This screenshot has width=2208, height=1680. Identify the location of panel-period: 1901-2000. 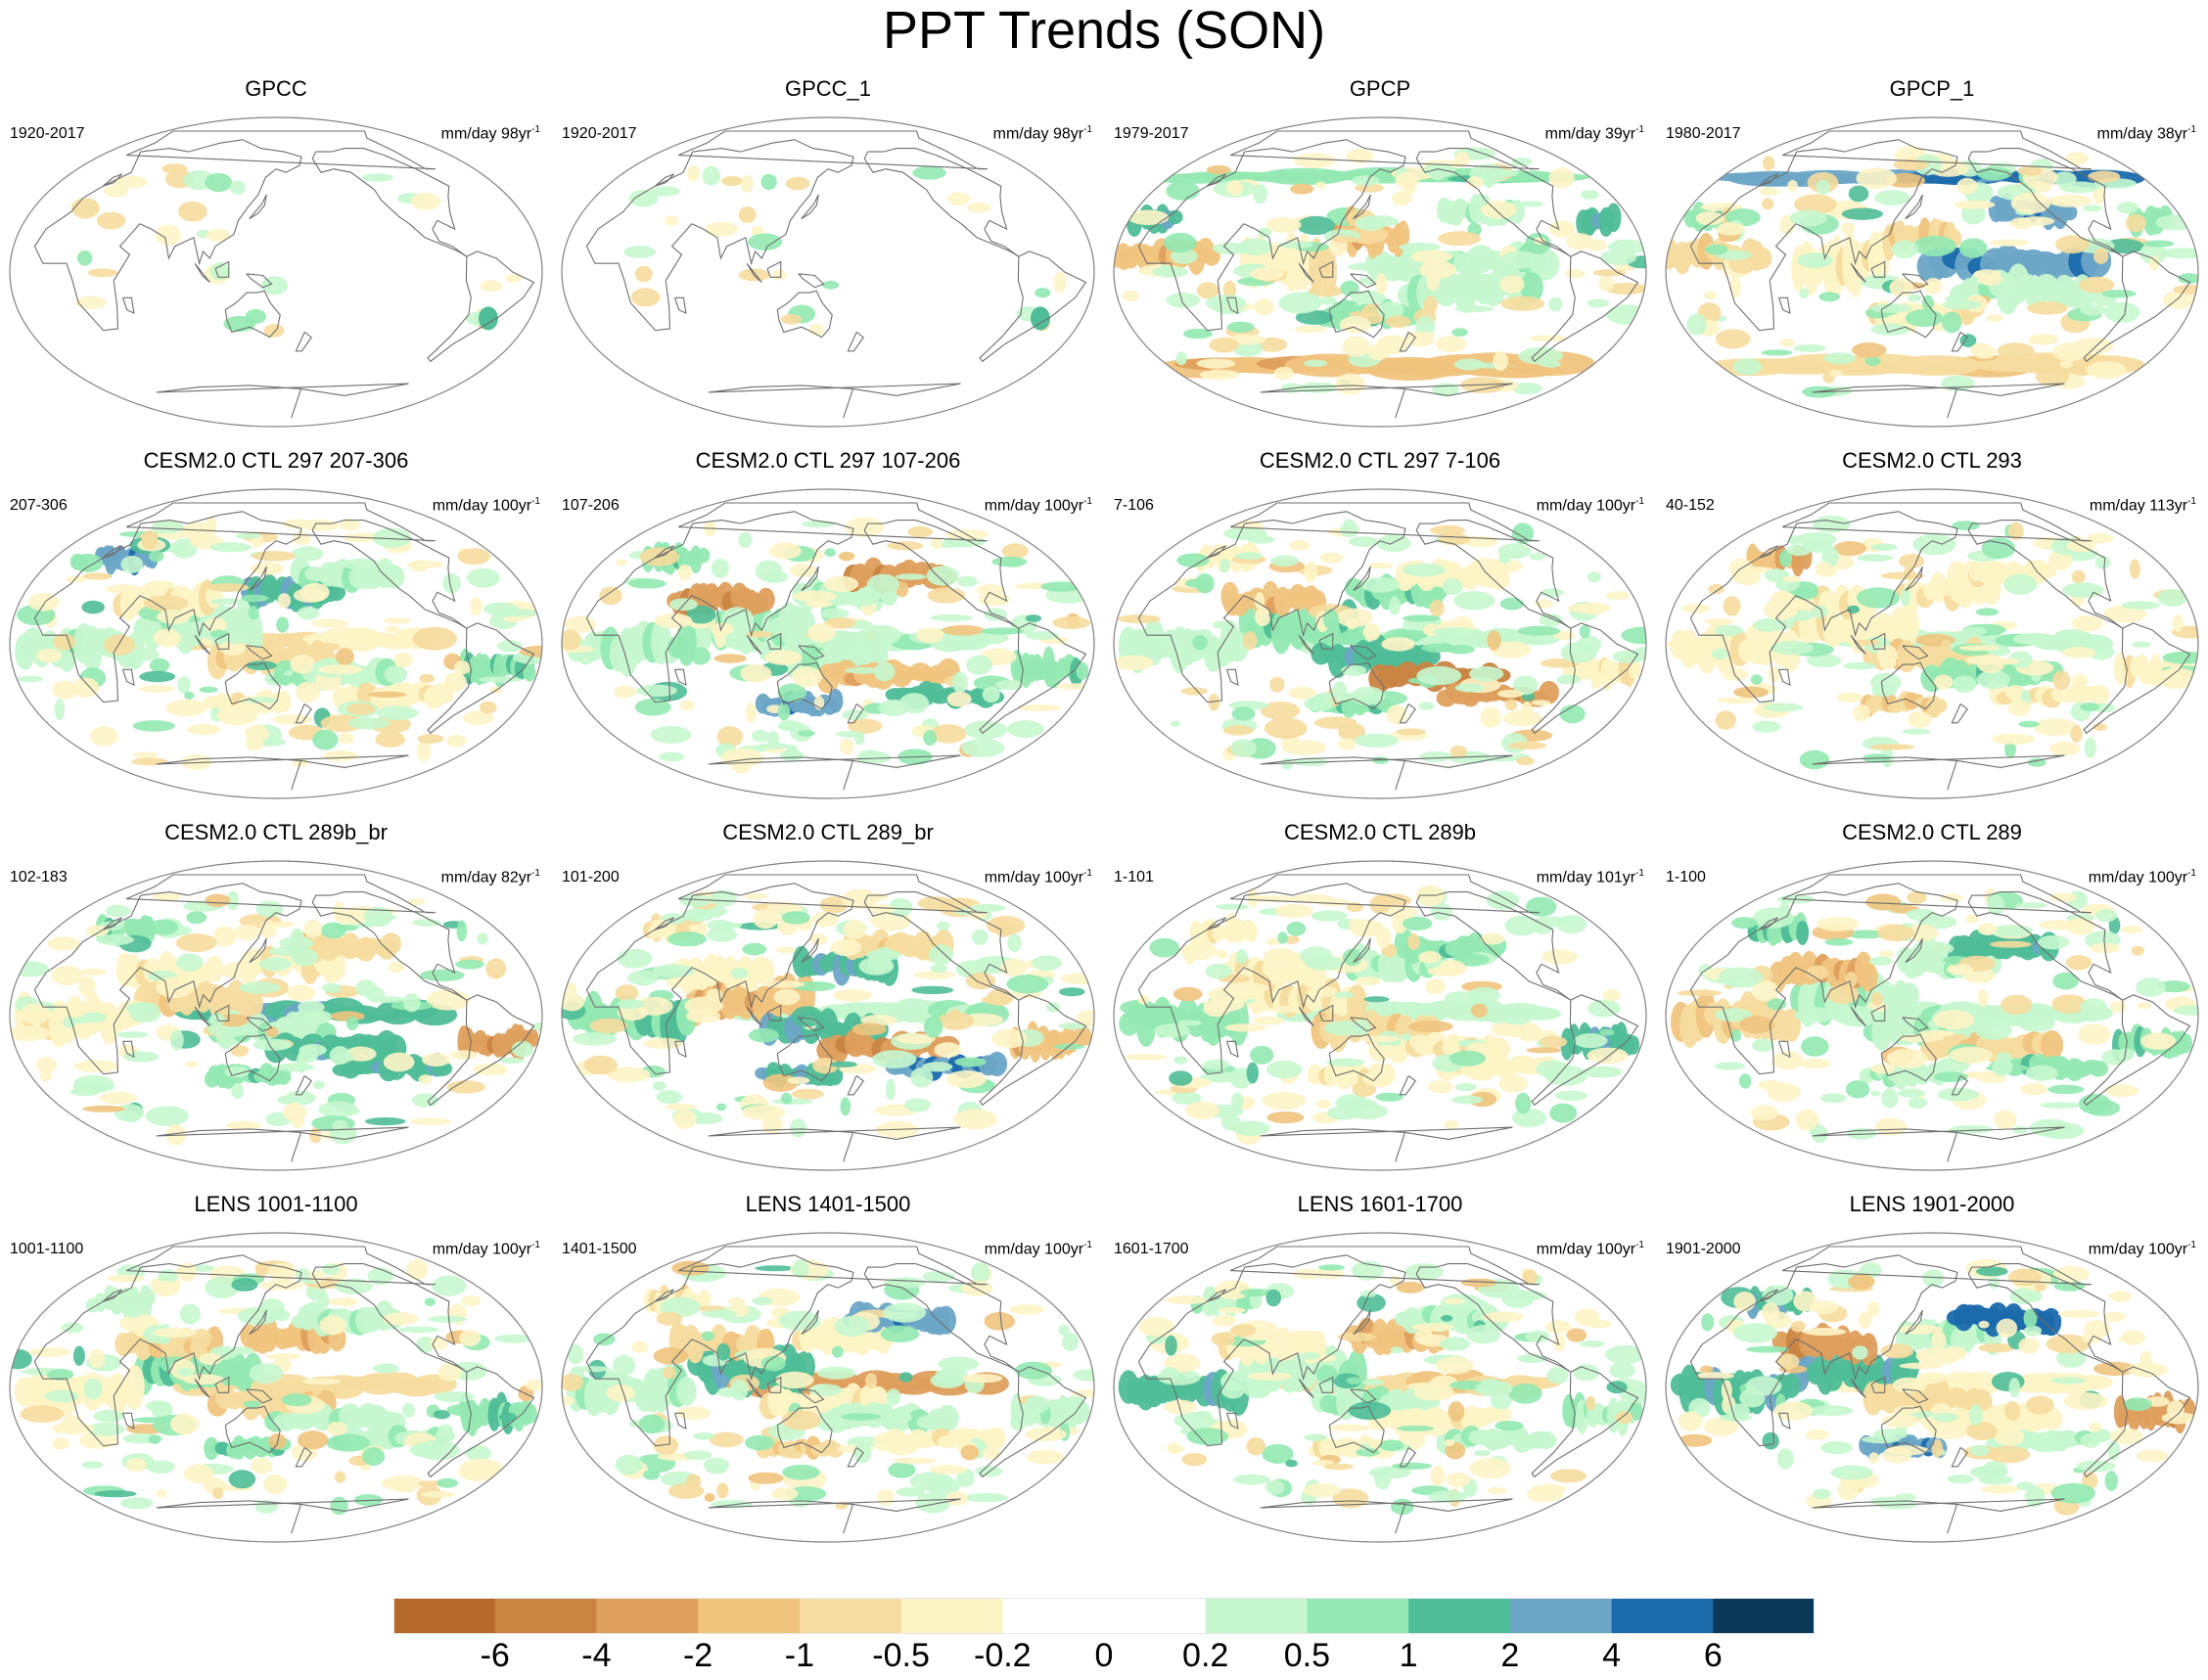
(1703, 1249).